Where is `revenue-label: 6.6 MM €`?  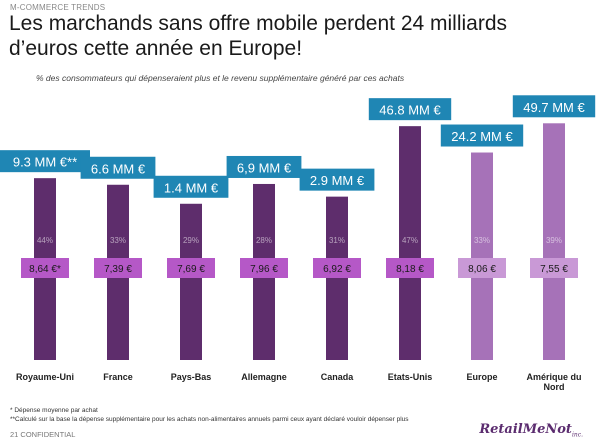
revenue-label: 6.6 MM € is located at coordinates (118, 168).